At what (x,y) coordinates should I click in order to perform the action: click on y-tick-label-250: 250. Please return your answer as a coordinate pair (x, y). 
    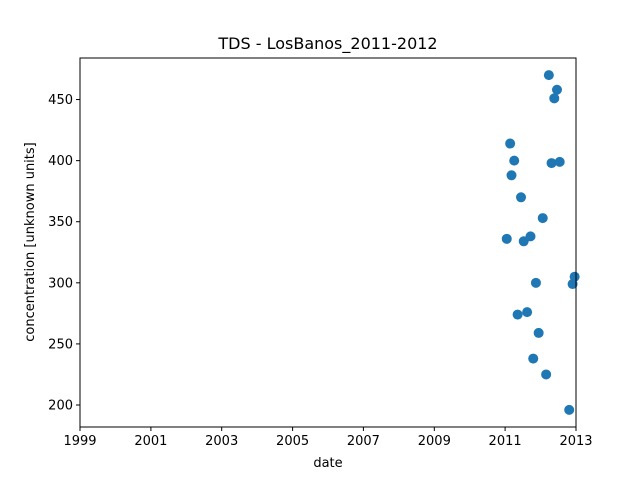
    Looking at the image, I should click on (60, 344).